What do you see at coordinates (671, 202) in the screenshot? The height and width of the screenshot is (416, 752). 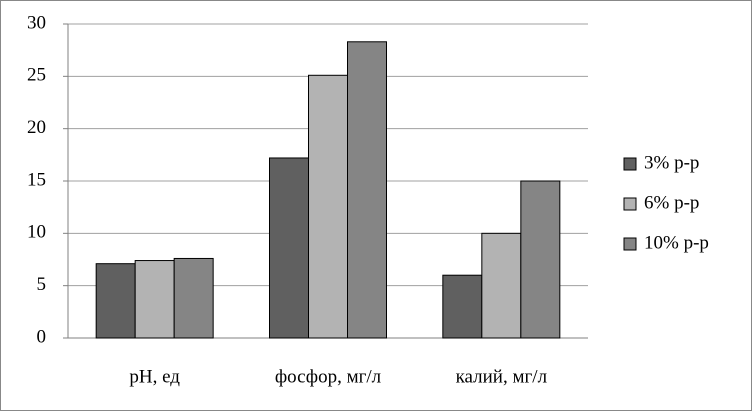 I see `legend-label: 6% р-р` at bounding box center [671, 202].